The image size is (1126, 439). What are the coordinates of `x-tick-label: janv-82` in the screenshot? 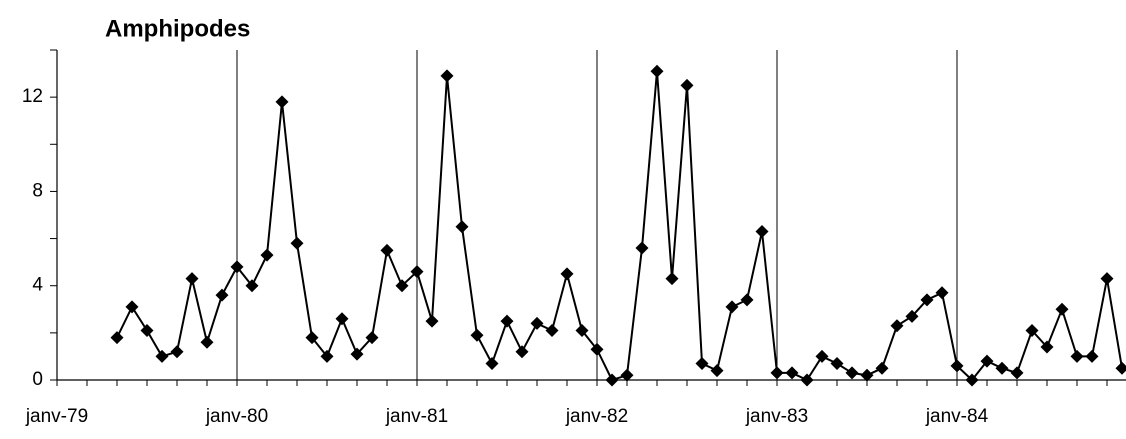 It's located at (596, 416).